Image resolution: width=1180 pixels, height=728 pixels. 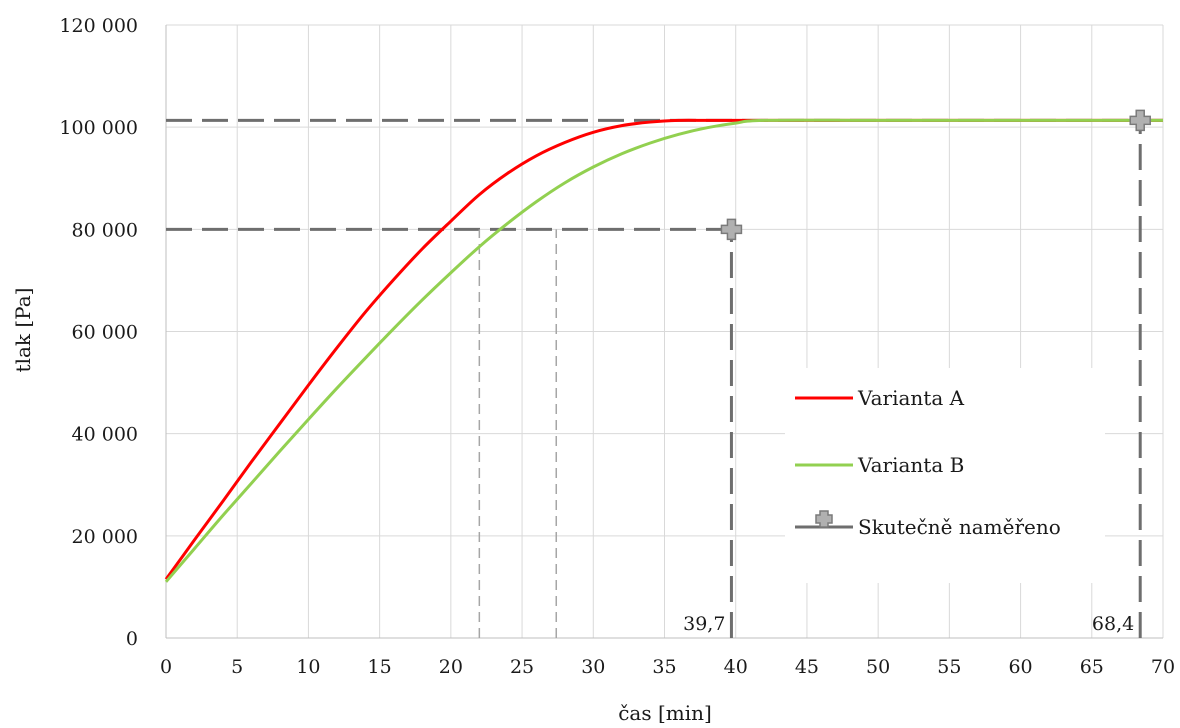 I want to click on x-tick-label: 70, so click(x=1163, y=667).